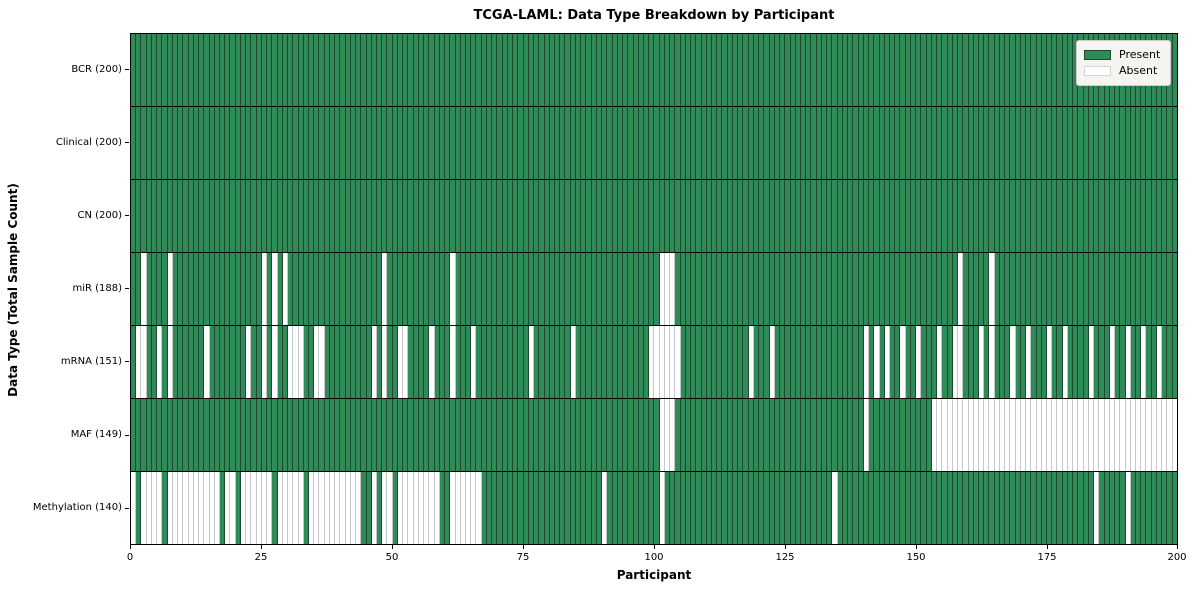 This screenshot has height=600, width=1200. I want to click on xtick-label-75: 75, so click(523, 557).